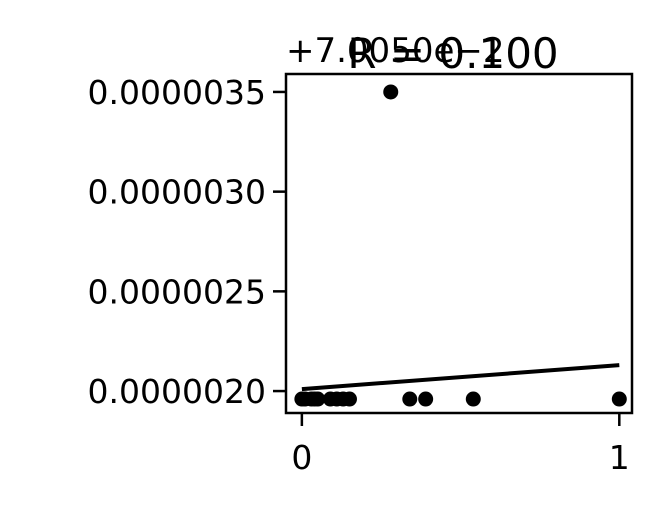  What do you see at coordinates (177, 291) in the screenshot?
I see `y-tick-label: 0.0000025` at bounding box center [177, 291].